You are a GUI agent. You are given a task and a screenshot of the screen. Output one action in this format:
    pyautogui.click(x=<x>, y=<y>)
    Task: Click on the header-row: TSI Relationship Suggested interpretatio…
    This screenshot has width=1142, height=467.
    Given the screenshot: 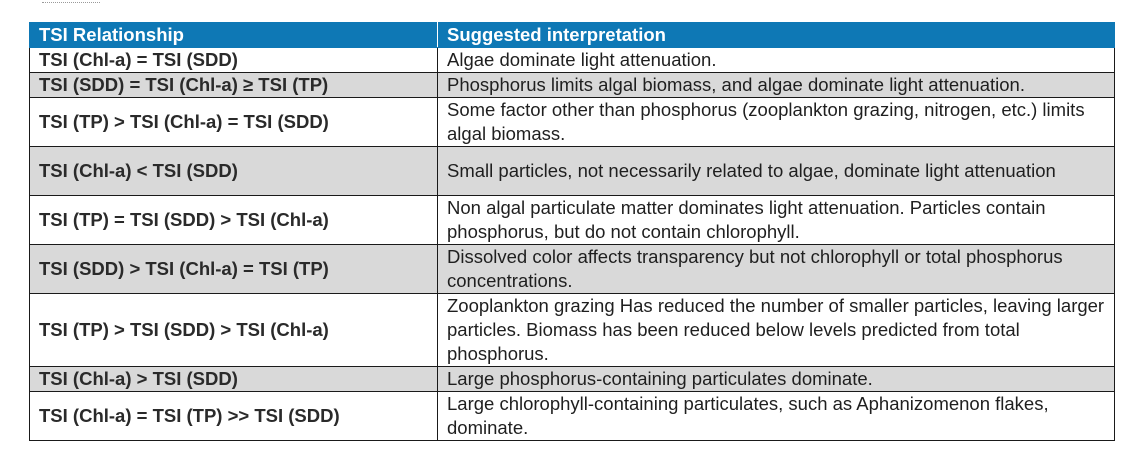 What is the action you would take?
    pyautogui.click(x=572, y=35)
    